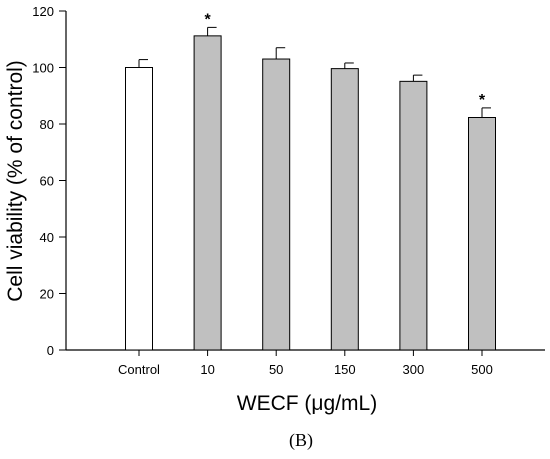 The width and height of the screenshot is (550, 459). What do you see at coordinates (345, 369) in the screenshot?
I see `x-tick-label: 150` at bounding box center [345, 369].